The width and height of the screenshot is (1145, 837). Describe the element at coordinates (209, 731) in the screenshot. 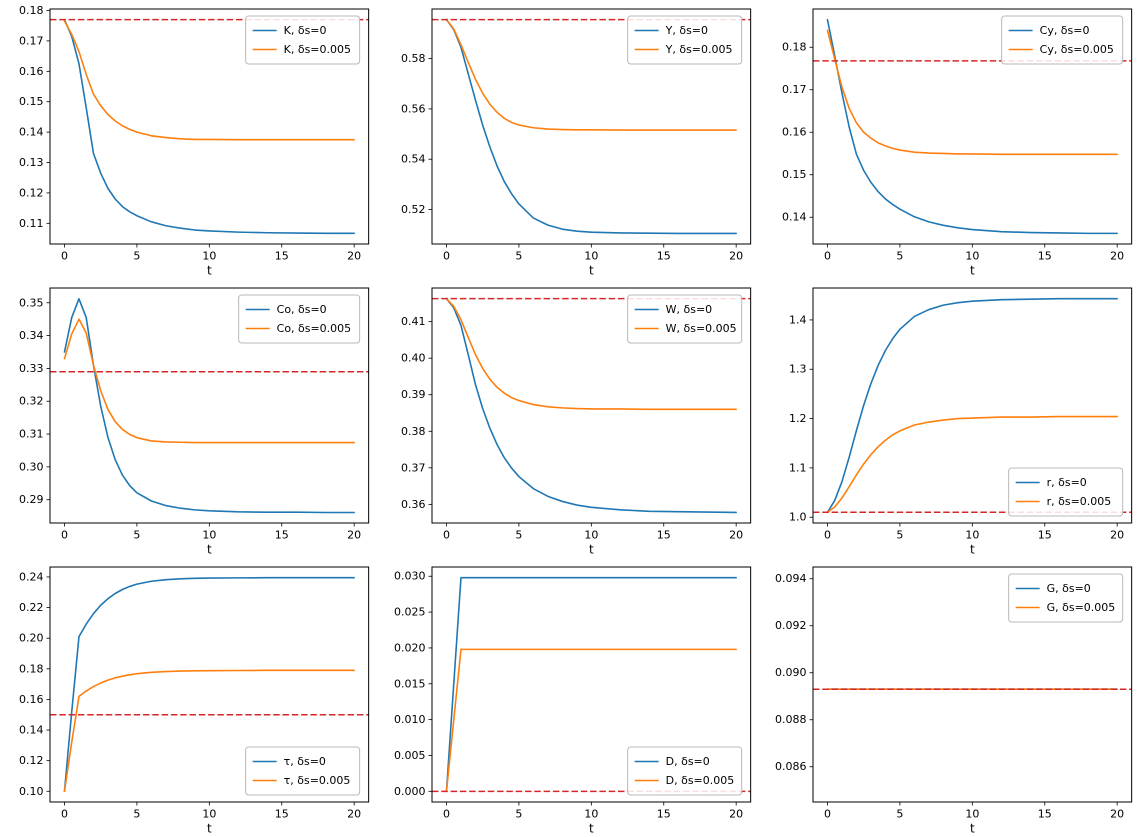

I see `series-line-τ-ds005` at that location.